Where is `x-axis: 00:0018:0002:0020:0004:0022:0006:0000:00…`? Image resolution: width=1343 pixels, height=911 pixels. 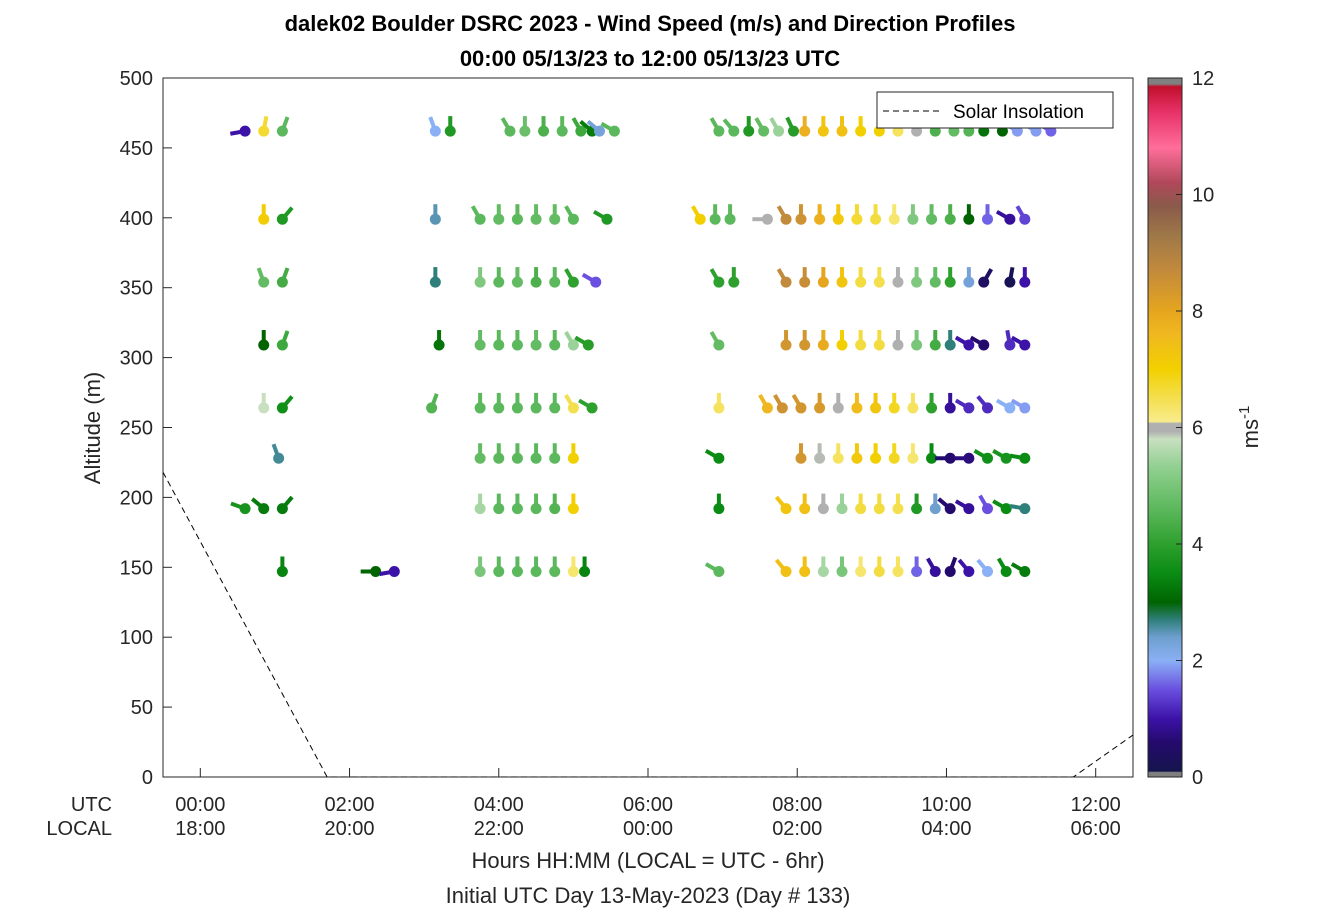 x-axis: 00:0018:0002:0020:0004:0022:0006:0000:00… is located at coordinates (648, 804).